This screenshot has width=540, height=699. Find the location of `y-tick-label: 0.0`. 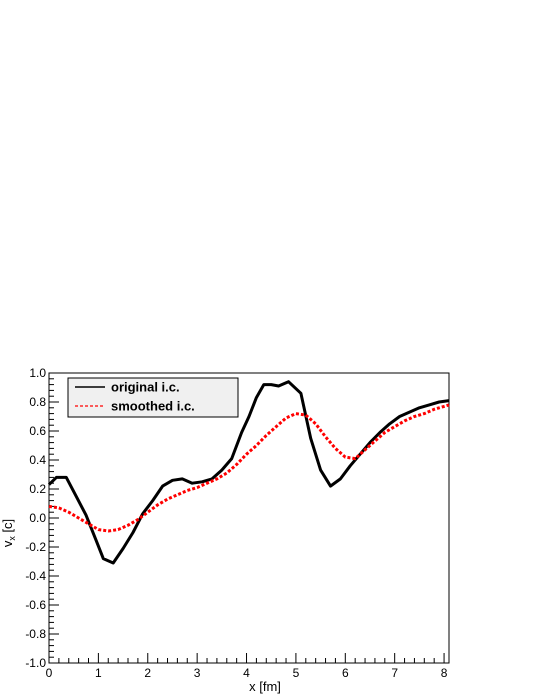

y-tick-label: 0.0 is located at coordinates (37, 518).